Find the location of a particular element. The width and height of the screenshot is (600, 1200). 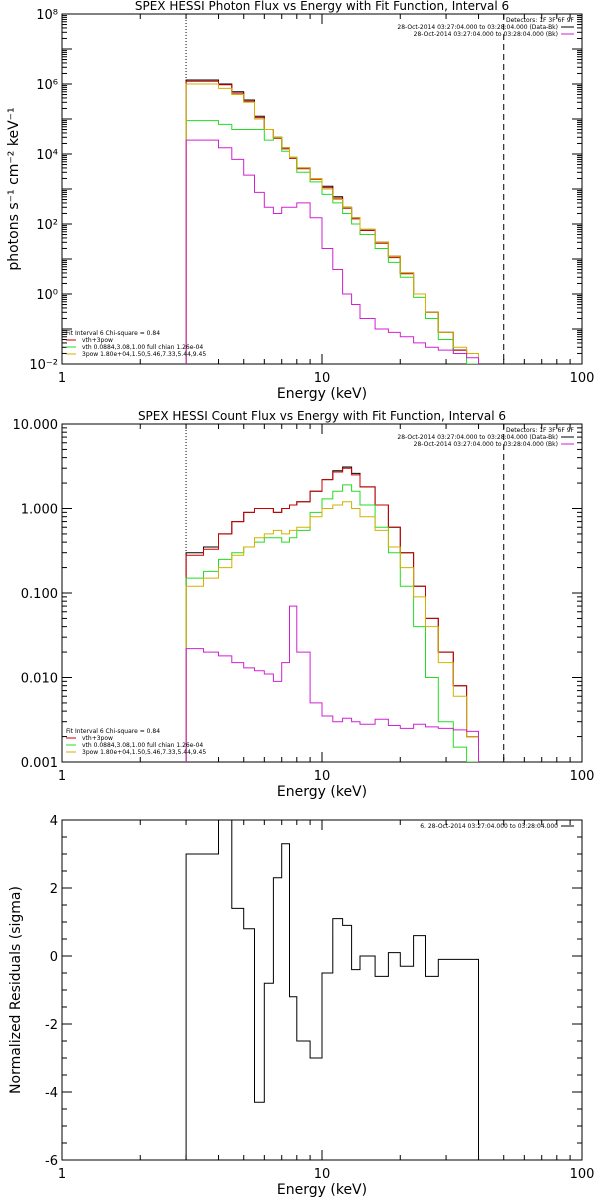

y-tick-label: -6 is located at coordinates (51, 1161).